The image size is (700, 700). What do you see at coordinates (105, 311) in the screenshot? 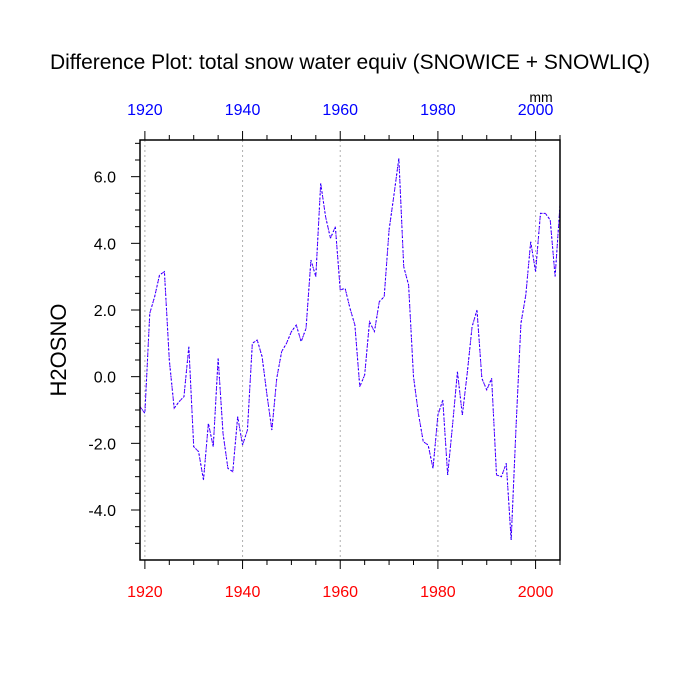
I see `y-tick-label: 2.0` at bounding box center [105, 311].